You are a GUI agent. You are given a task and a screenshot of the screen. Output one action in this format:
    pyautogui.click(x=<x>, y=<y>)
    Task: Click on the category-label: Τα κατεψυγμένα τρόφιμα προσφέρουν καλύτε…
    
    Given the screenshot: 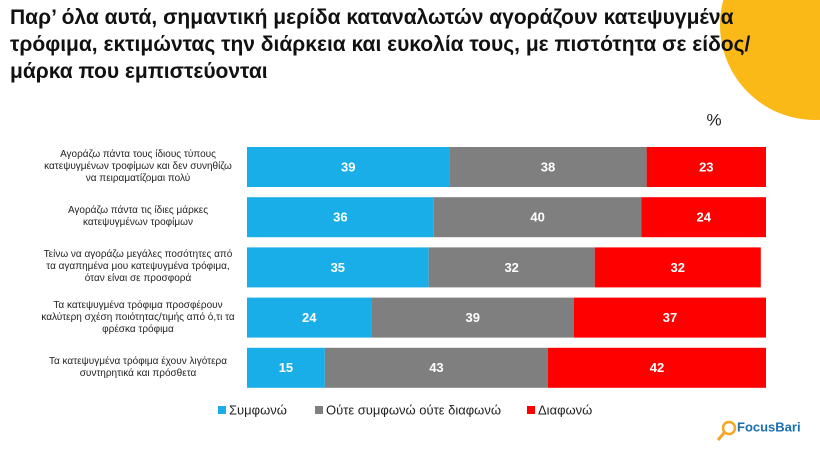 What is the action you would take?
    pyautogui.click(x=138, y=317)
    